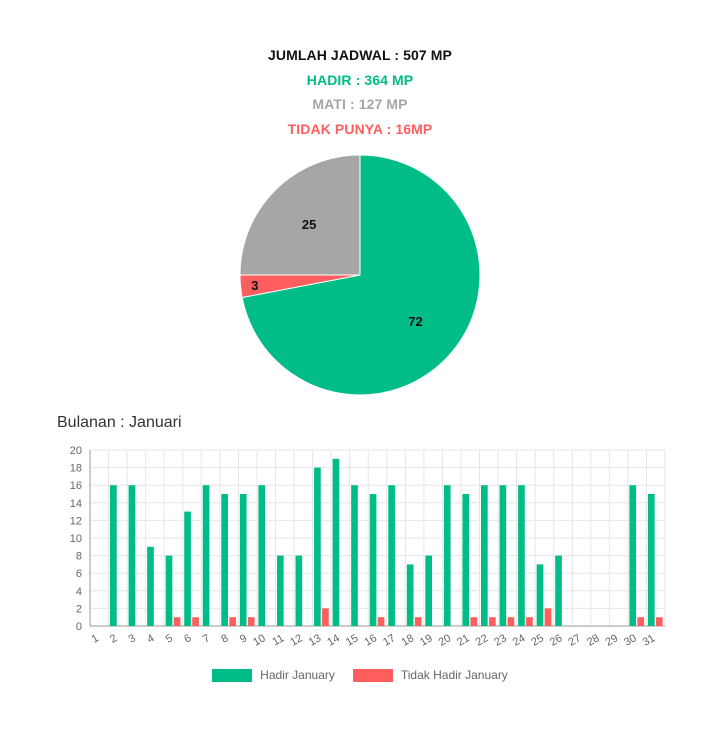 The image size is (720, 738). I want to click on chart-legend: Hadir January Tidak Hadir January, so click(360, 675).